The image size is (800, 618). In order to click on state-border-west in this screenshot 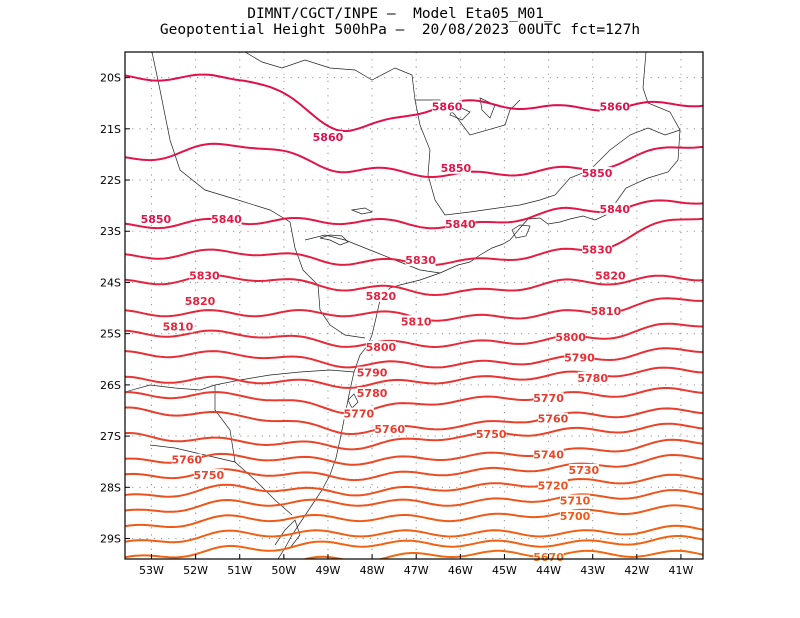, I will do `click(258, 195)`.